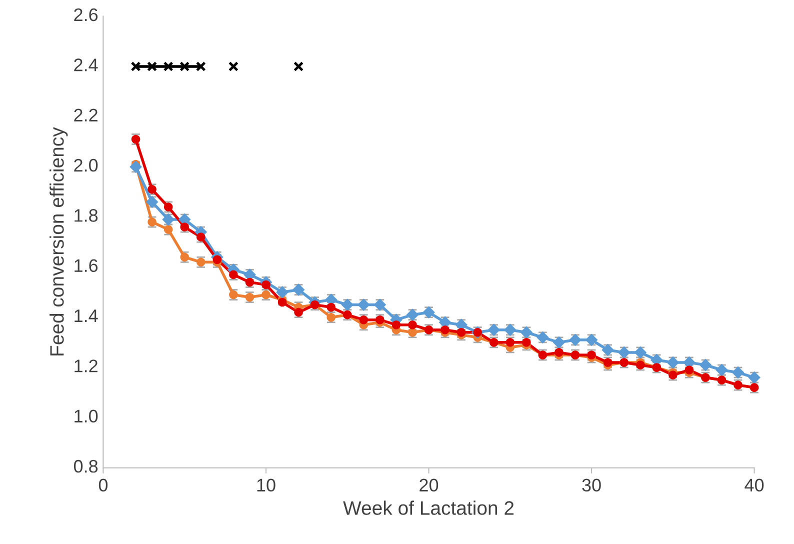  What do you see at coordinates (754, 485) in the screenshot?
I see `x-tick-label: 40` at bounding box center [754, 485].